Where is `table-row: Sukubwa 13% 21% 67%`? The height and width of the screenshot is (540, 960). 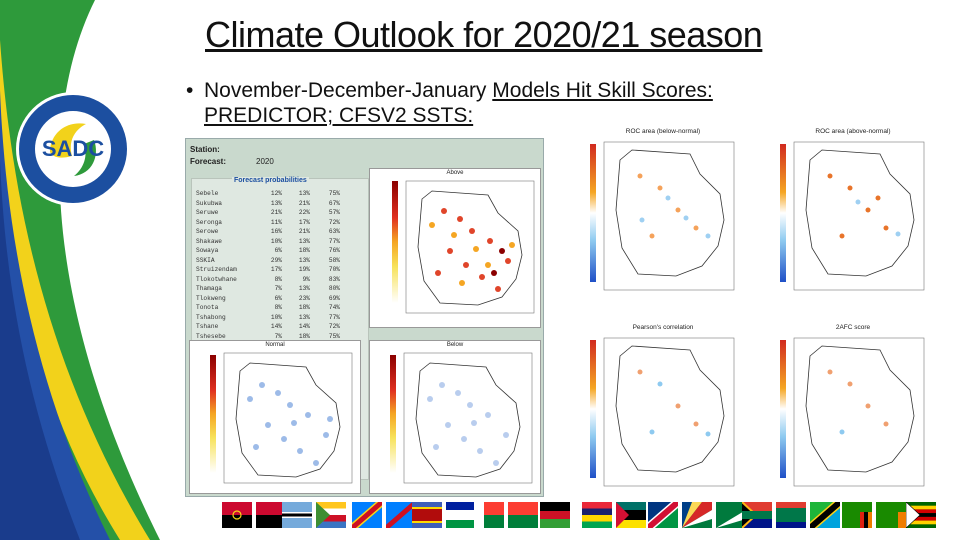 table-row: Sukubwa 13% 21% 67% is located at coordinates (281, 204).